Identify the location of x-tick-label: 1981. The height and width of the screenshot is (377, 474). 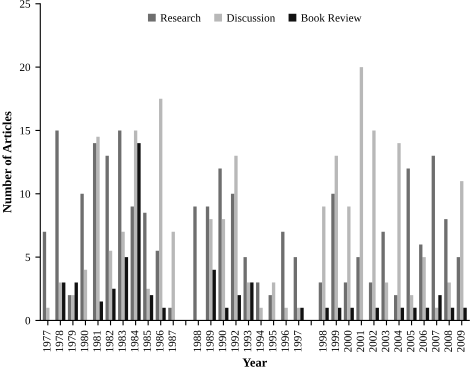
(97, 341).